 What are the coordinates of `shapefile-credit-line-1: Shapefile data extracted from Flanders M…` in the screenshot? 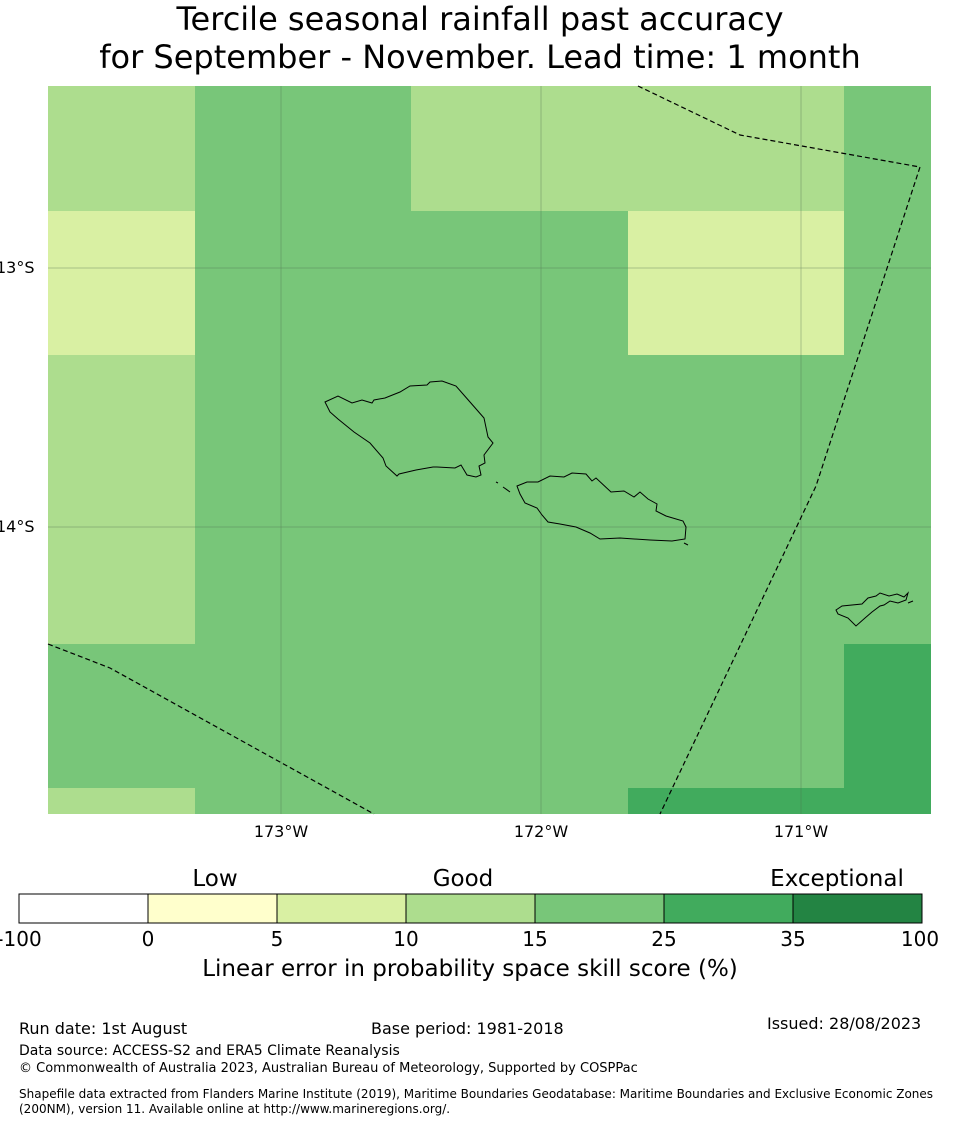 It's located at (476, 1094).